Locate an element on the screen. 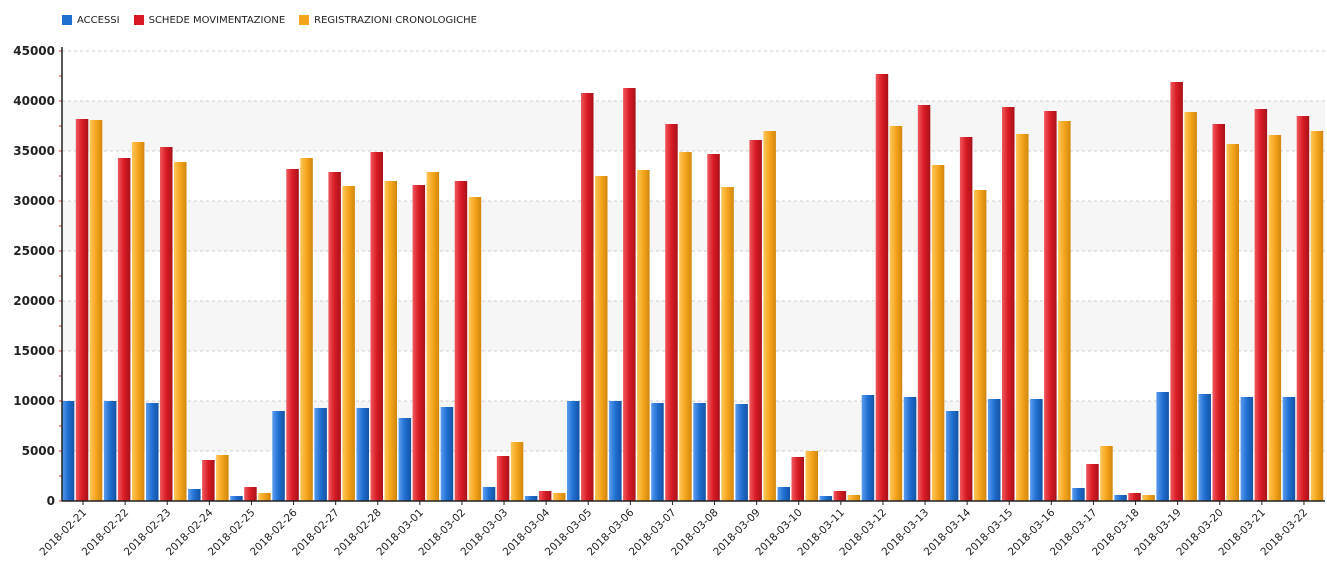  y-tick-label: 45000 is located at coordinates (34, 51).